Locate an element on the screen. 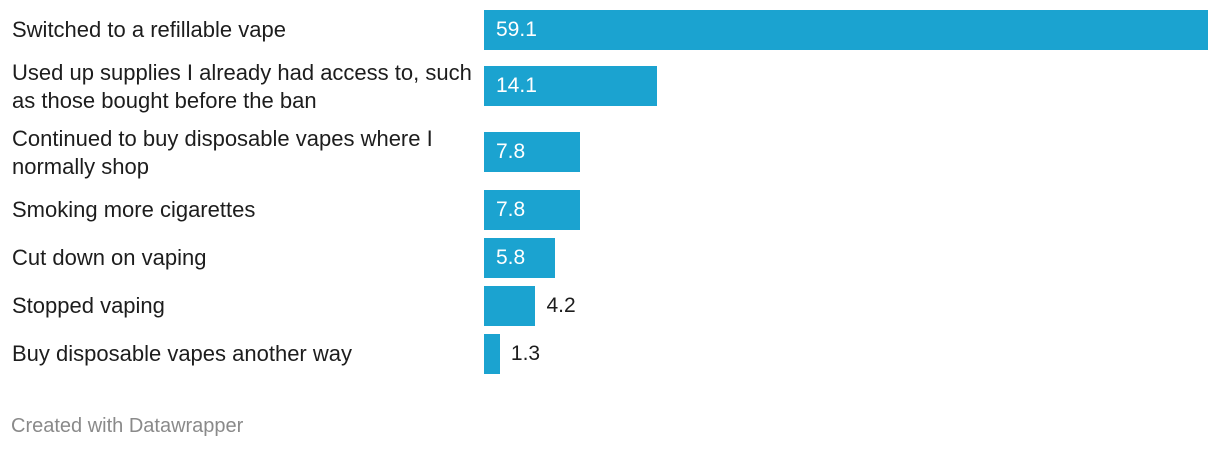 The width and height of the screenshot is (1220, 450). value-label: 14.1 is located at coordinates (516, 85).